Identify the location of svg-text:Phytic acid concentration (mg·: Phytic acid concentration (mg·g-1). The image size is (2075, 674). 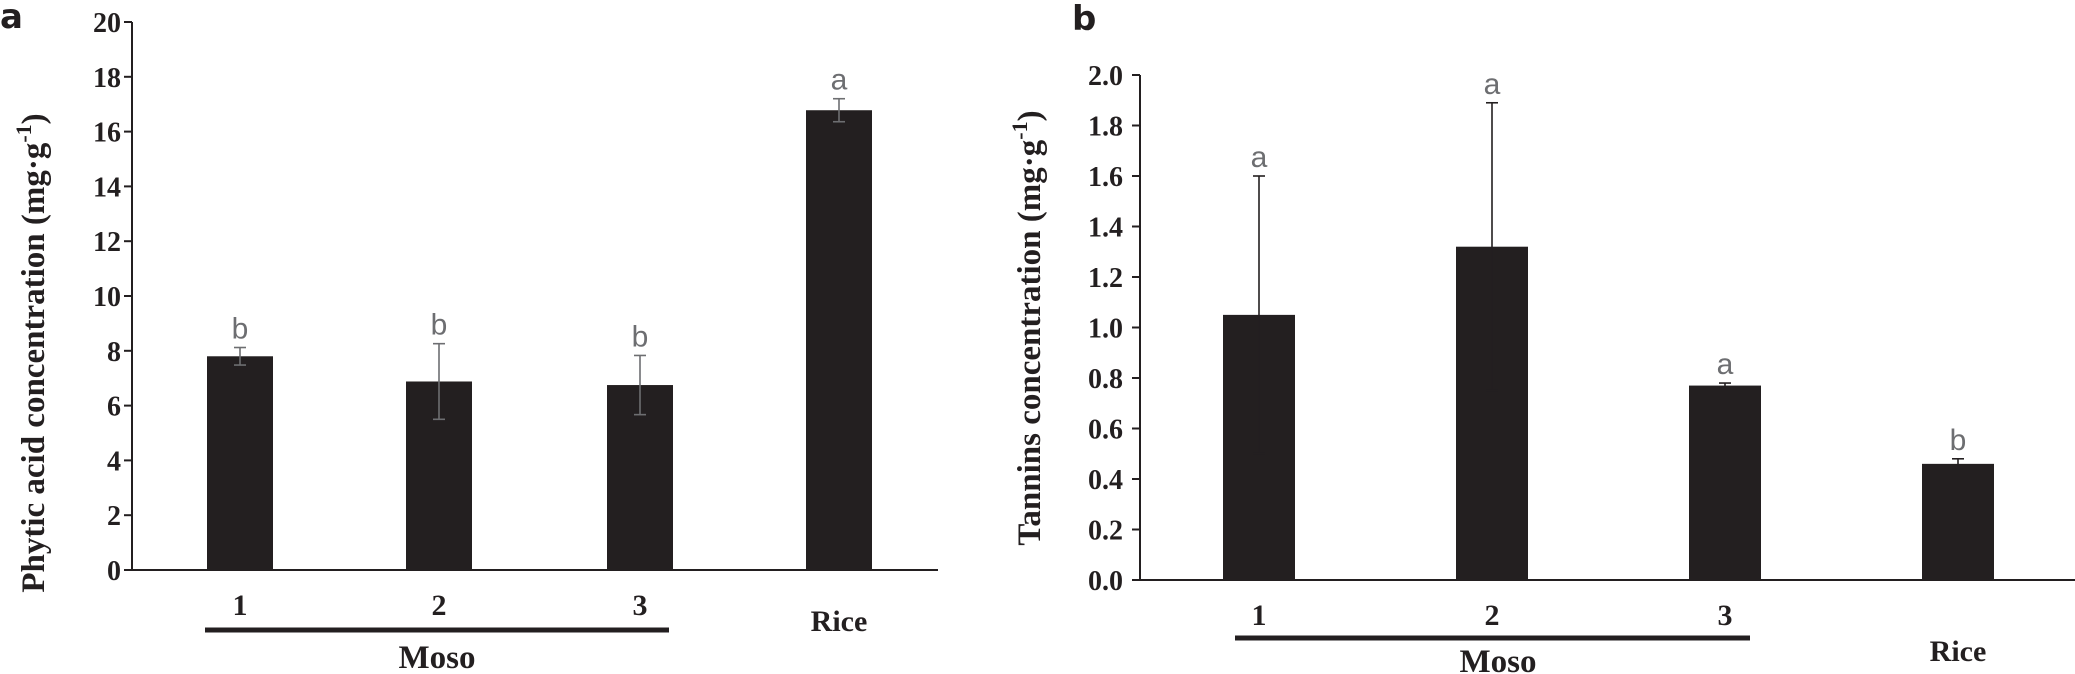
(31, 352).